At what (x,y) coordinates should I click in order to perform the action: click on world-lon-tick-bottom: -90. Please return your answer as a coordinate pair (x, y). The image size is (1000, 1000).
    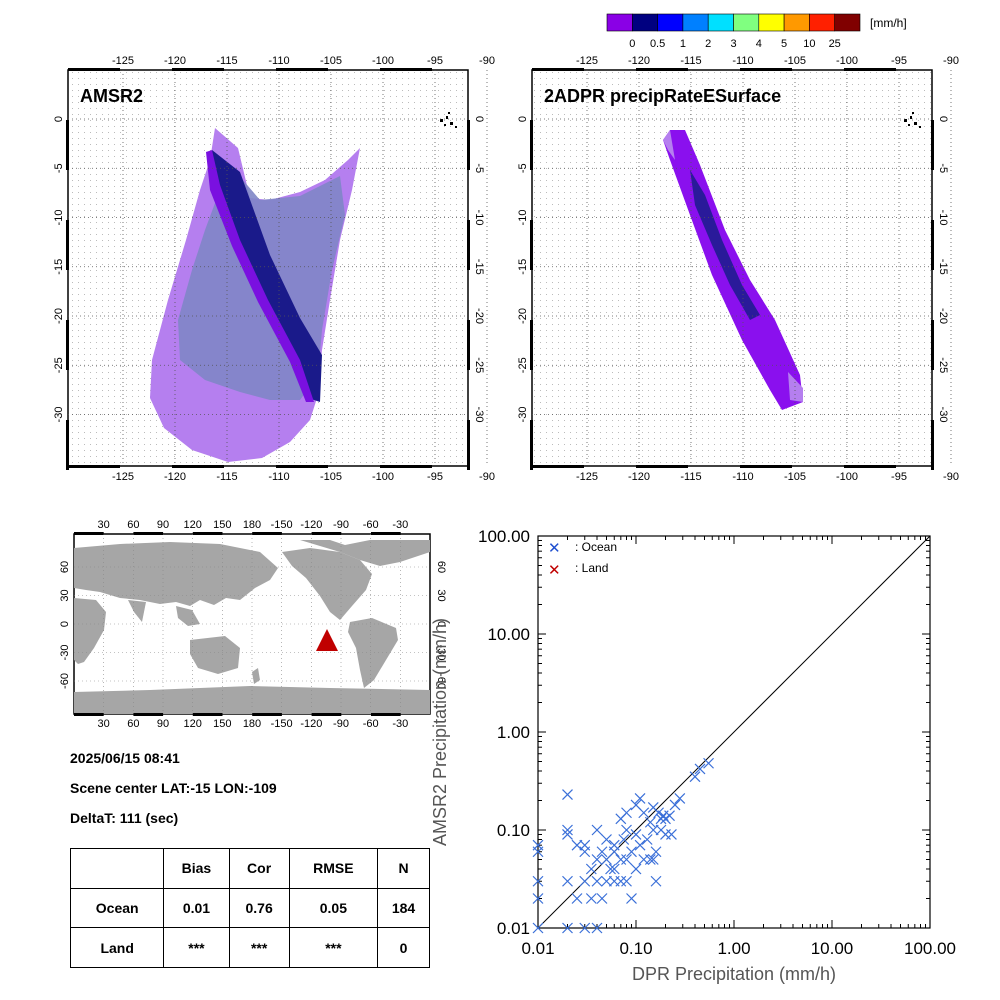
    Looking at the image, I should click on (341, 724).